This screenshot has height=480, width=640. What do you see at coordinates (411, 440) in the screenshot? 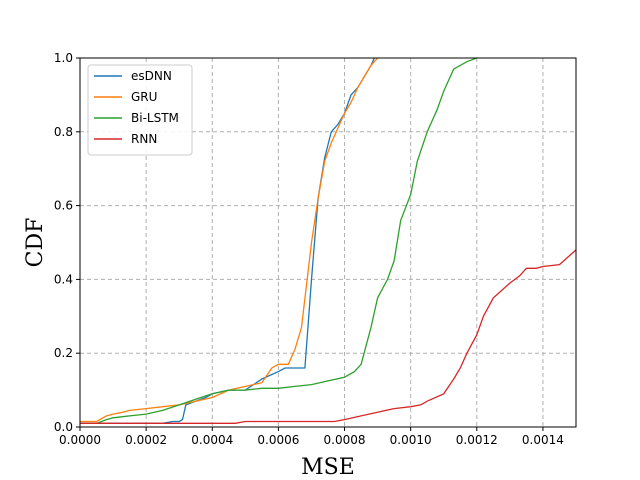
I see `x-tick-label: 0.0010` at bounding box center [411, 440].